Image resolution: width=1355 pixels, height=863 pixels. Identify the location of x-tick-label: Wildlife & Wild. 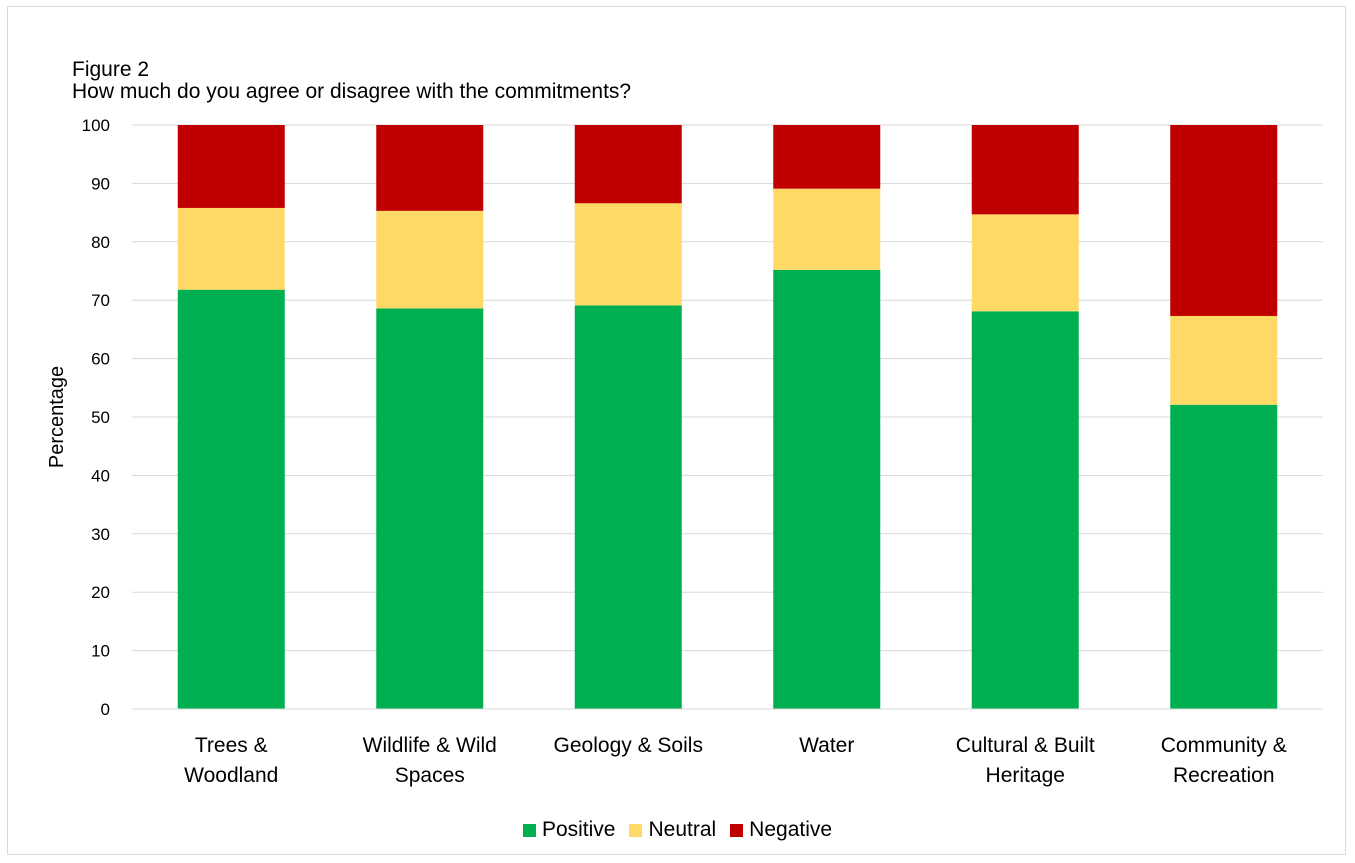
(430, 745).